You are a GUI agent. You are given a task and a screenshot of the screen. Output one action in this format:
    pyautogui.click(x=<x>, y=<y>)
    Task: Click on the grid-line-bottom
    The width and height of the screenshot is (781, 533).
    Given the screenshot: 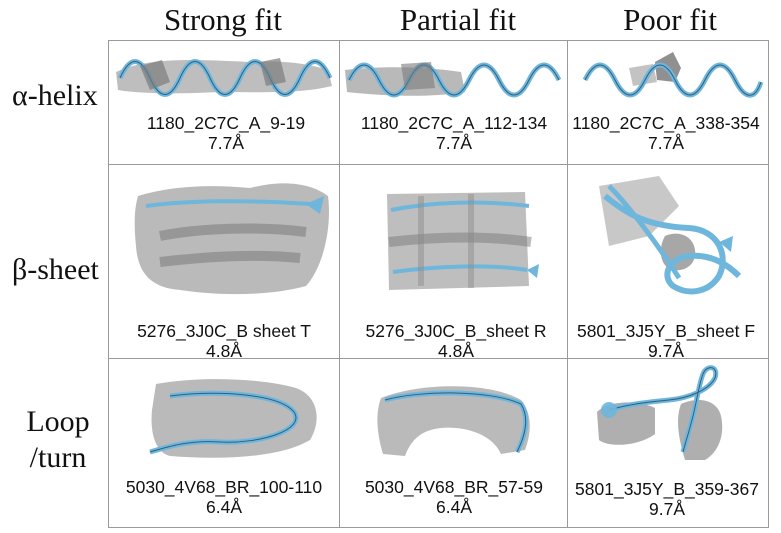 What is the action you would take?
    pyautogui.click(x=438, y=527)
    